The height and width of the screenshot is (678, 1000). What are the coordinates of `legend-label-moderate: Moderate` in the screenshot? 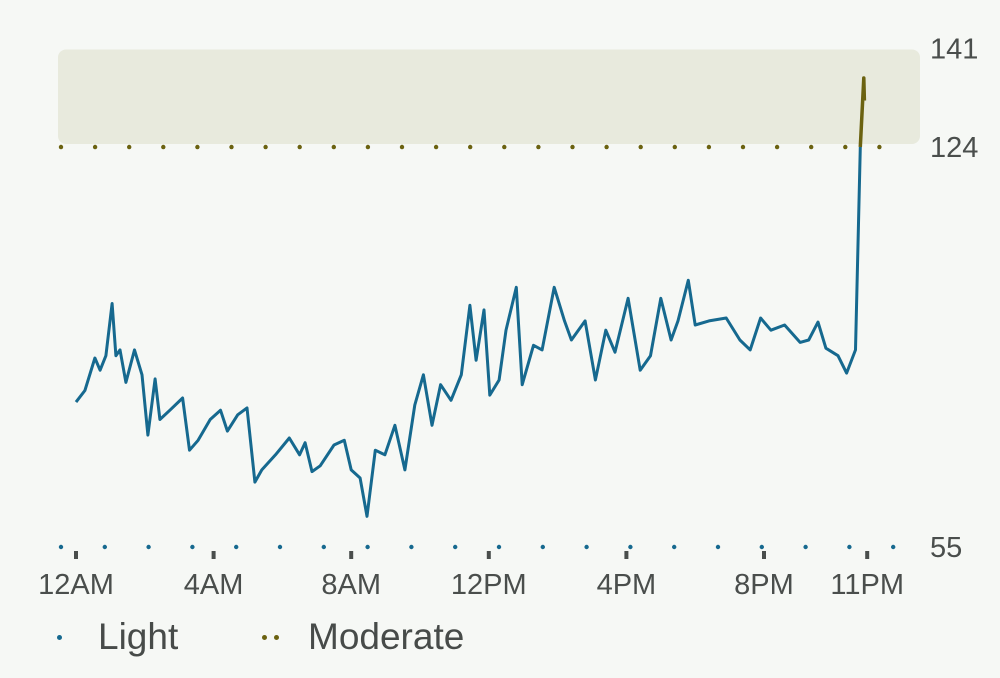 It's located at (386, 636).